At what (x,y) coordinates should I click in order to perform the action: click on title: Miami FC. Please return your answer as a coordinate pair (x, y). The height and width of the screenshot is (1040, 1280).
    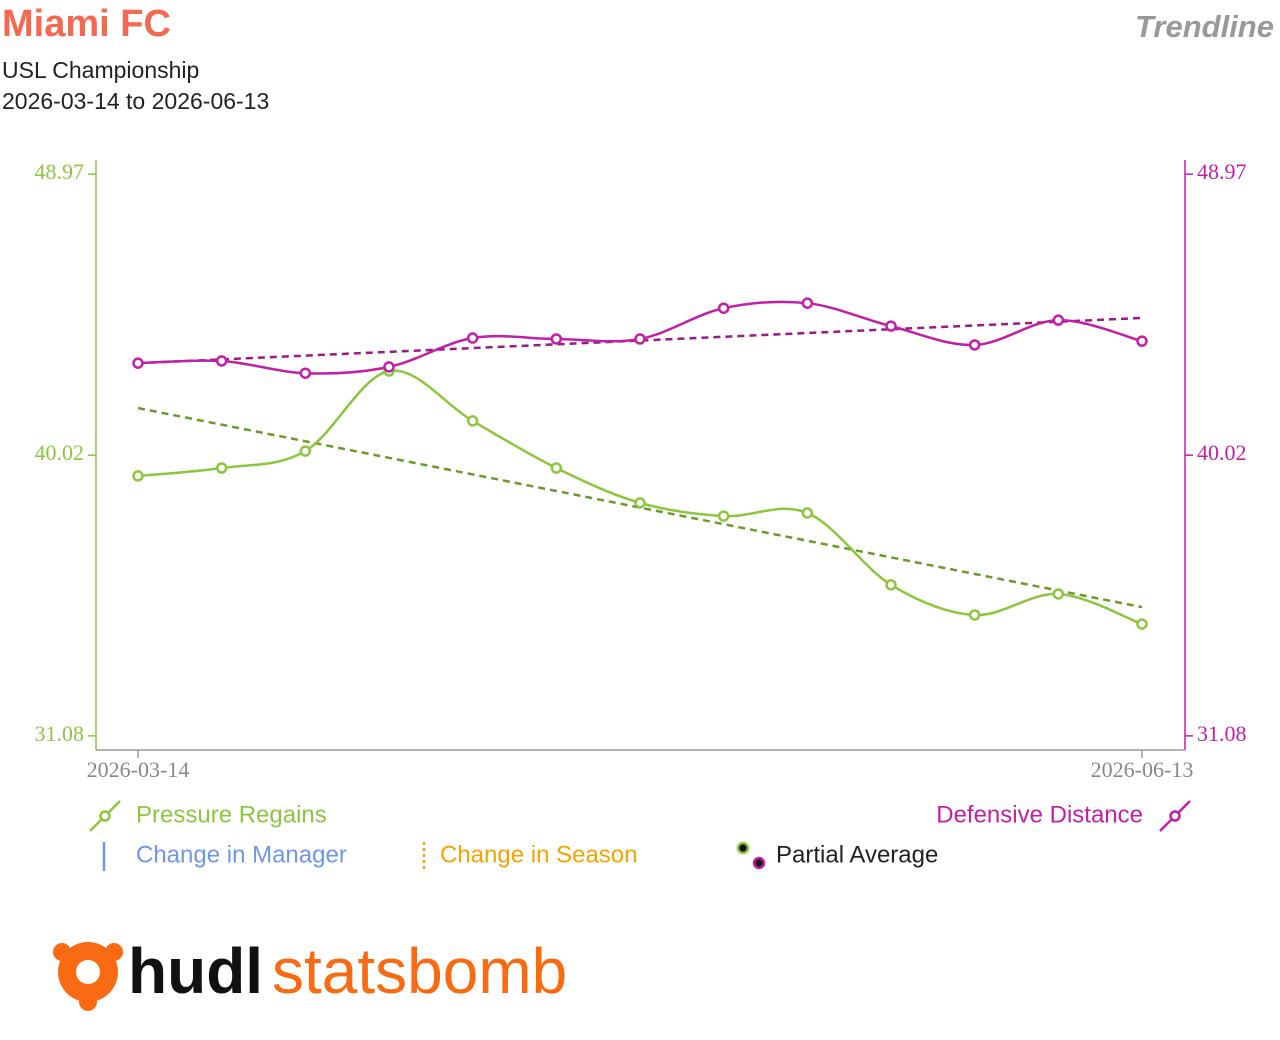
    Looking at the image, I should click on (86, 24).